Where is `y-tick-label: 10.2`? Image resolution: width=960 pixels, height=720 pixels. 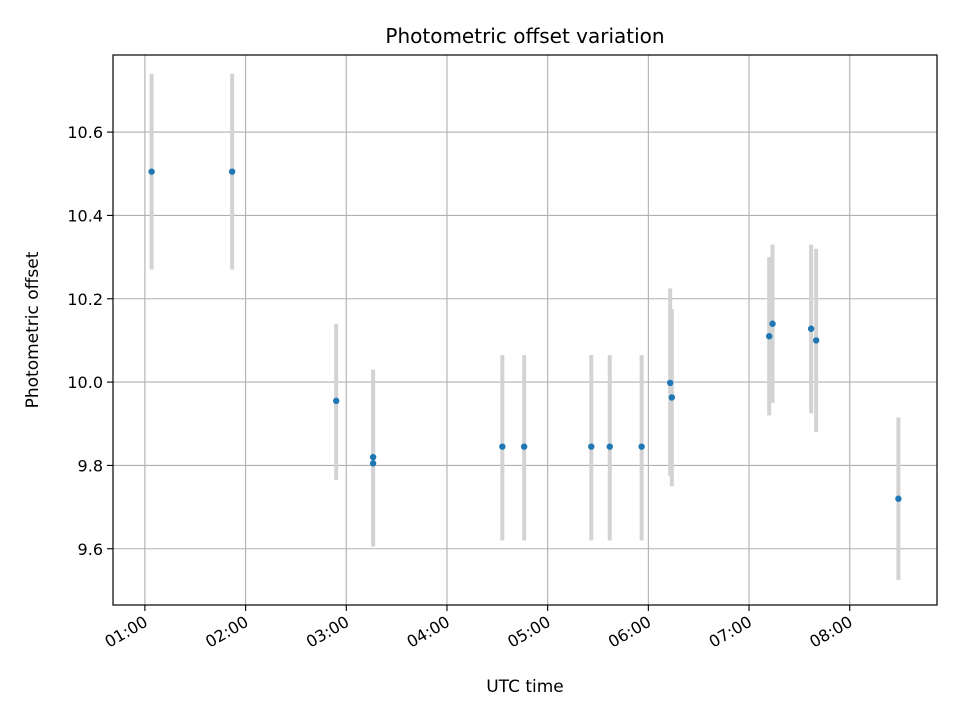
y-tick-label: 10.2 is located at coordinates (85, 299).